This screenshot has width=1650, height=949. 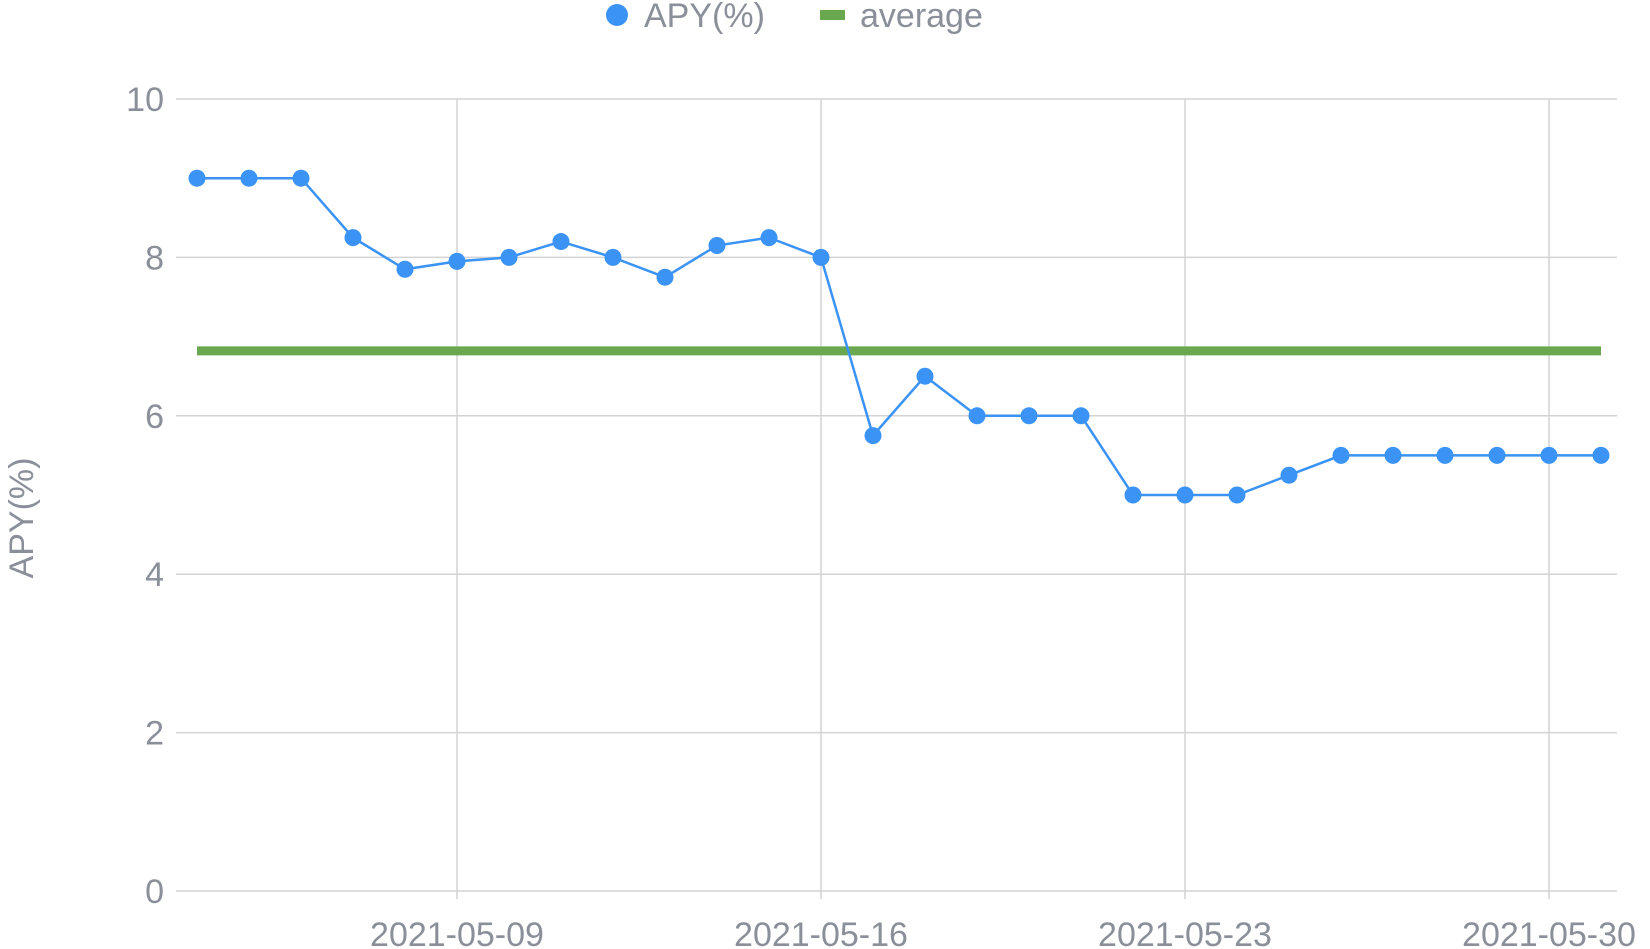 What do you see at coordinates (1185, 932) in the screenshot?
I see `x-tick-label: 2021-05-23` at bounding box center [1185, 932].